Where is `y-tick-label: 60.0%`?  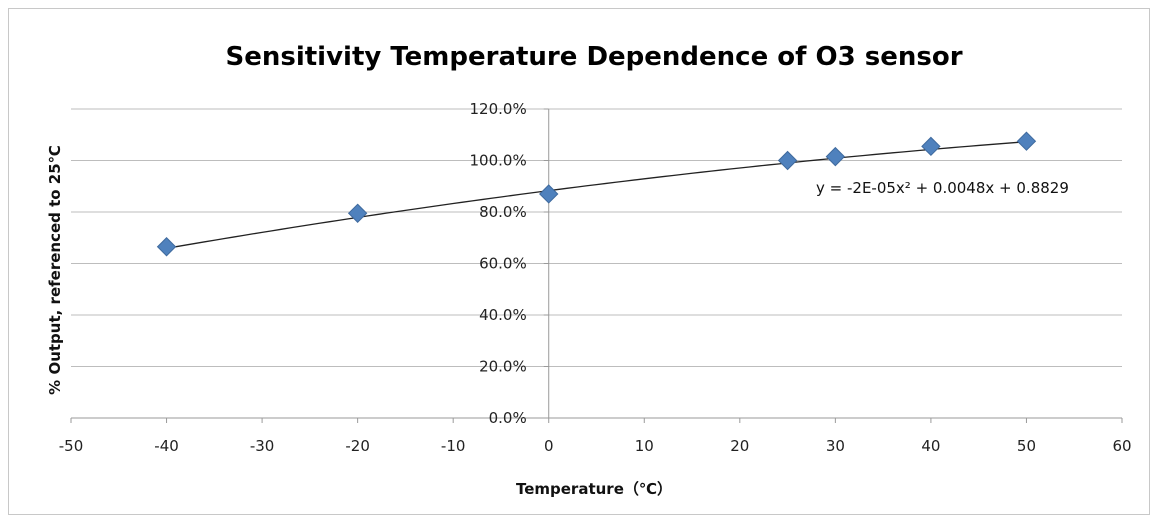 y-tick-label: 60.0% is located at coordinates (503, 264).